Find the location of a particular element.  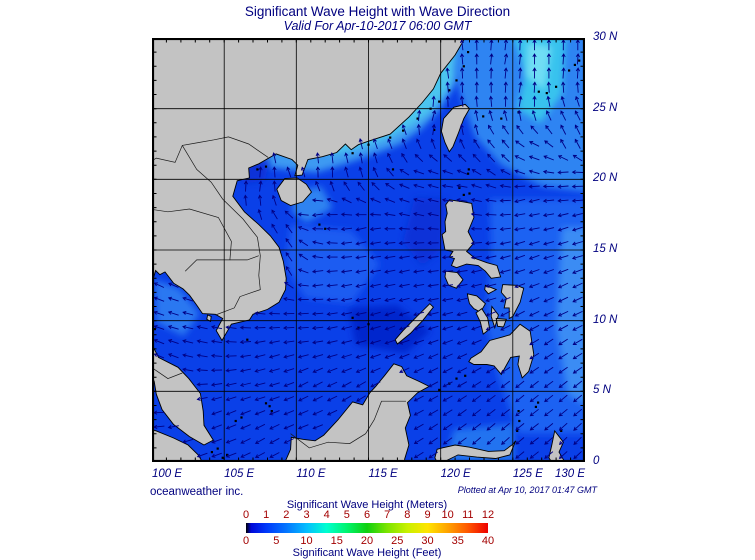

lat-tick-label: 5 N is located at coordinates (602, 390).